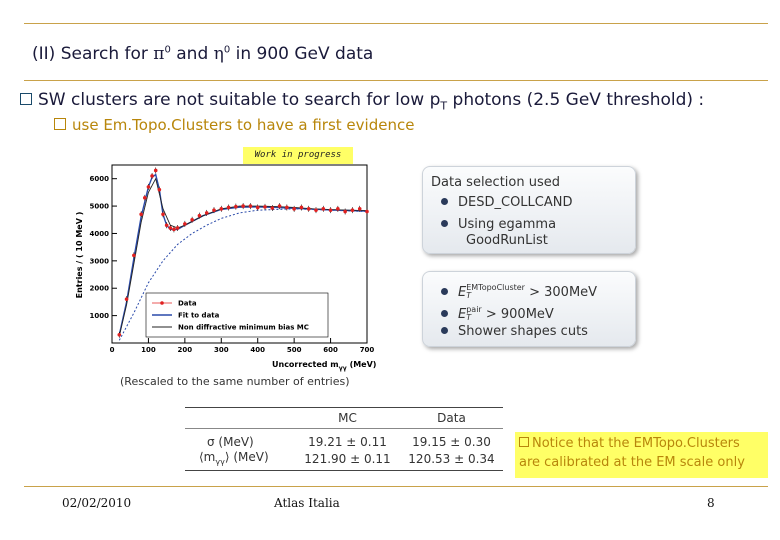 The image size is (780, 540). What do you see at coordinates (495, 182) in the screenshot?
I see `panel-header: Data selection used` at bounding box center [495, 182].